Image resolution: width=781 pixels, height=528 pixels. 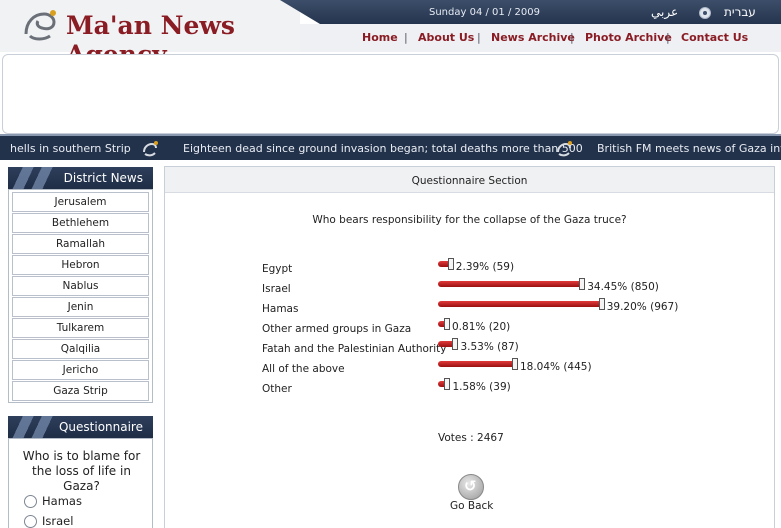 I want to click on poll-result-value: 2.39% (59), so click(x=485, y=267).